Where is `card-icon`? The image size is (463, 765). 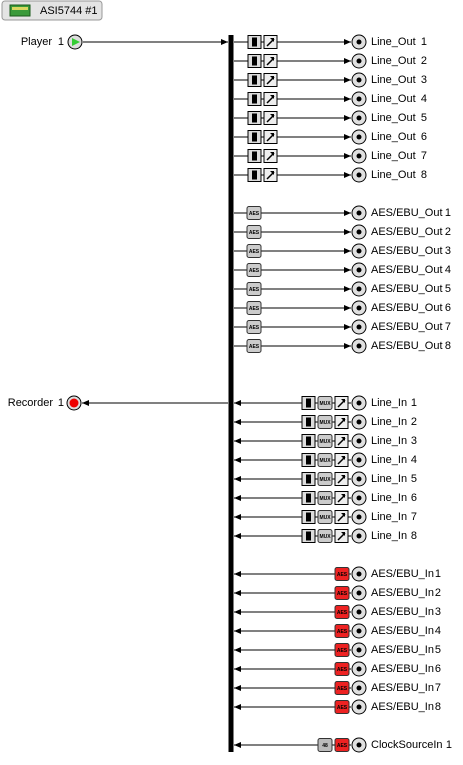
card-icon is located at coordinates (20, 10).